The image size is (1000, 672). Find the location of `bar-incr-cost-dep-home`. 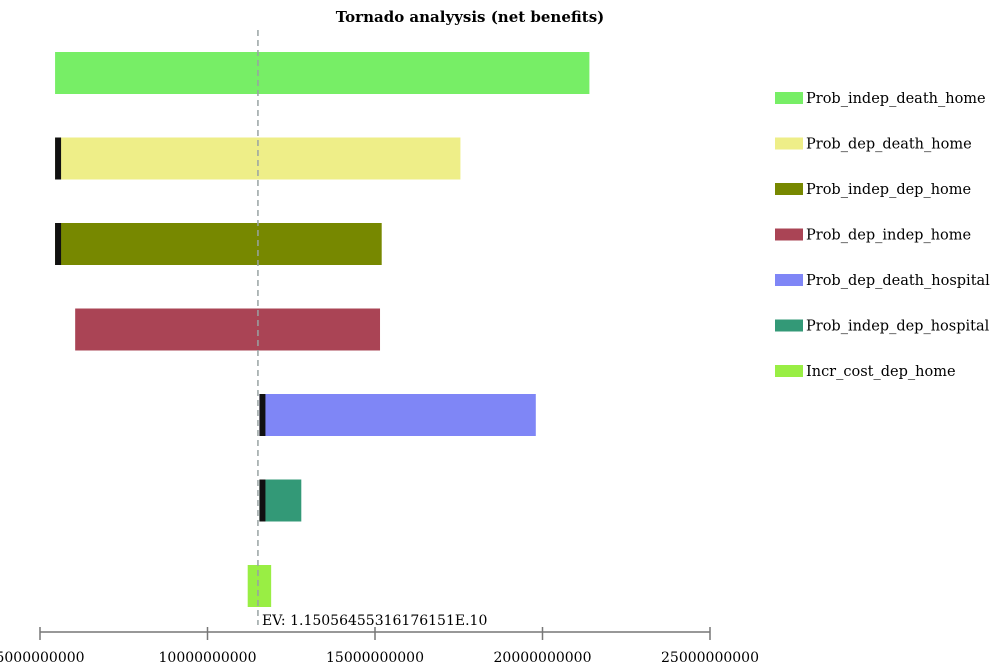

bar-incr-cost-dep-home is located at coordinates (259, 586).